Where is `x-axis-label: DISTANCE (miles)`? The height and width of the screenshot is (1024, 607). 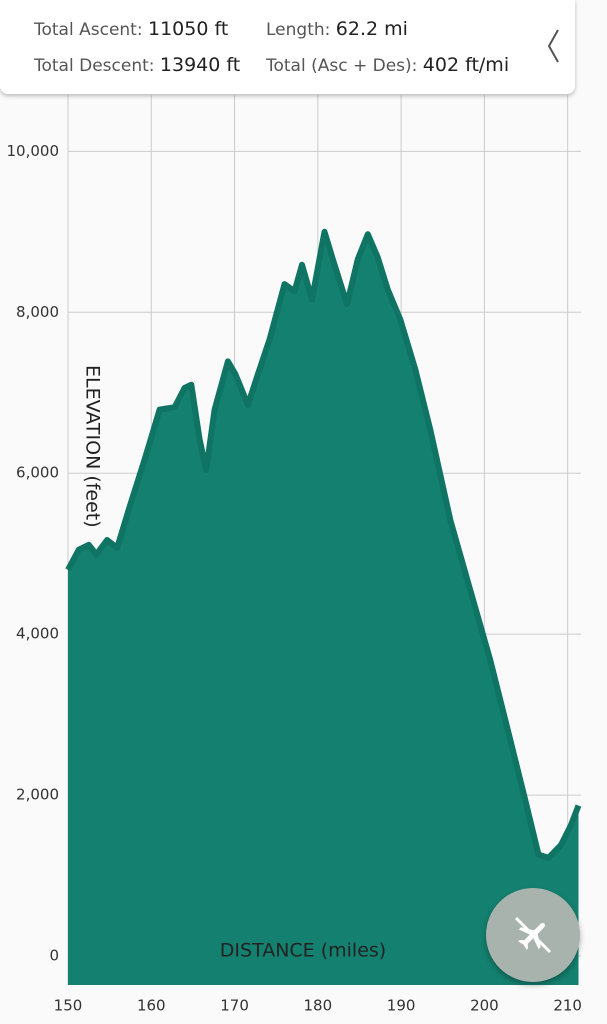 x-axis-label: DISTANCE (miles) is located at coordinates (303, 951).